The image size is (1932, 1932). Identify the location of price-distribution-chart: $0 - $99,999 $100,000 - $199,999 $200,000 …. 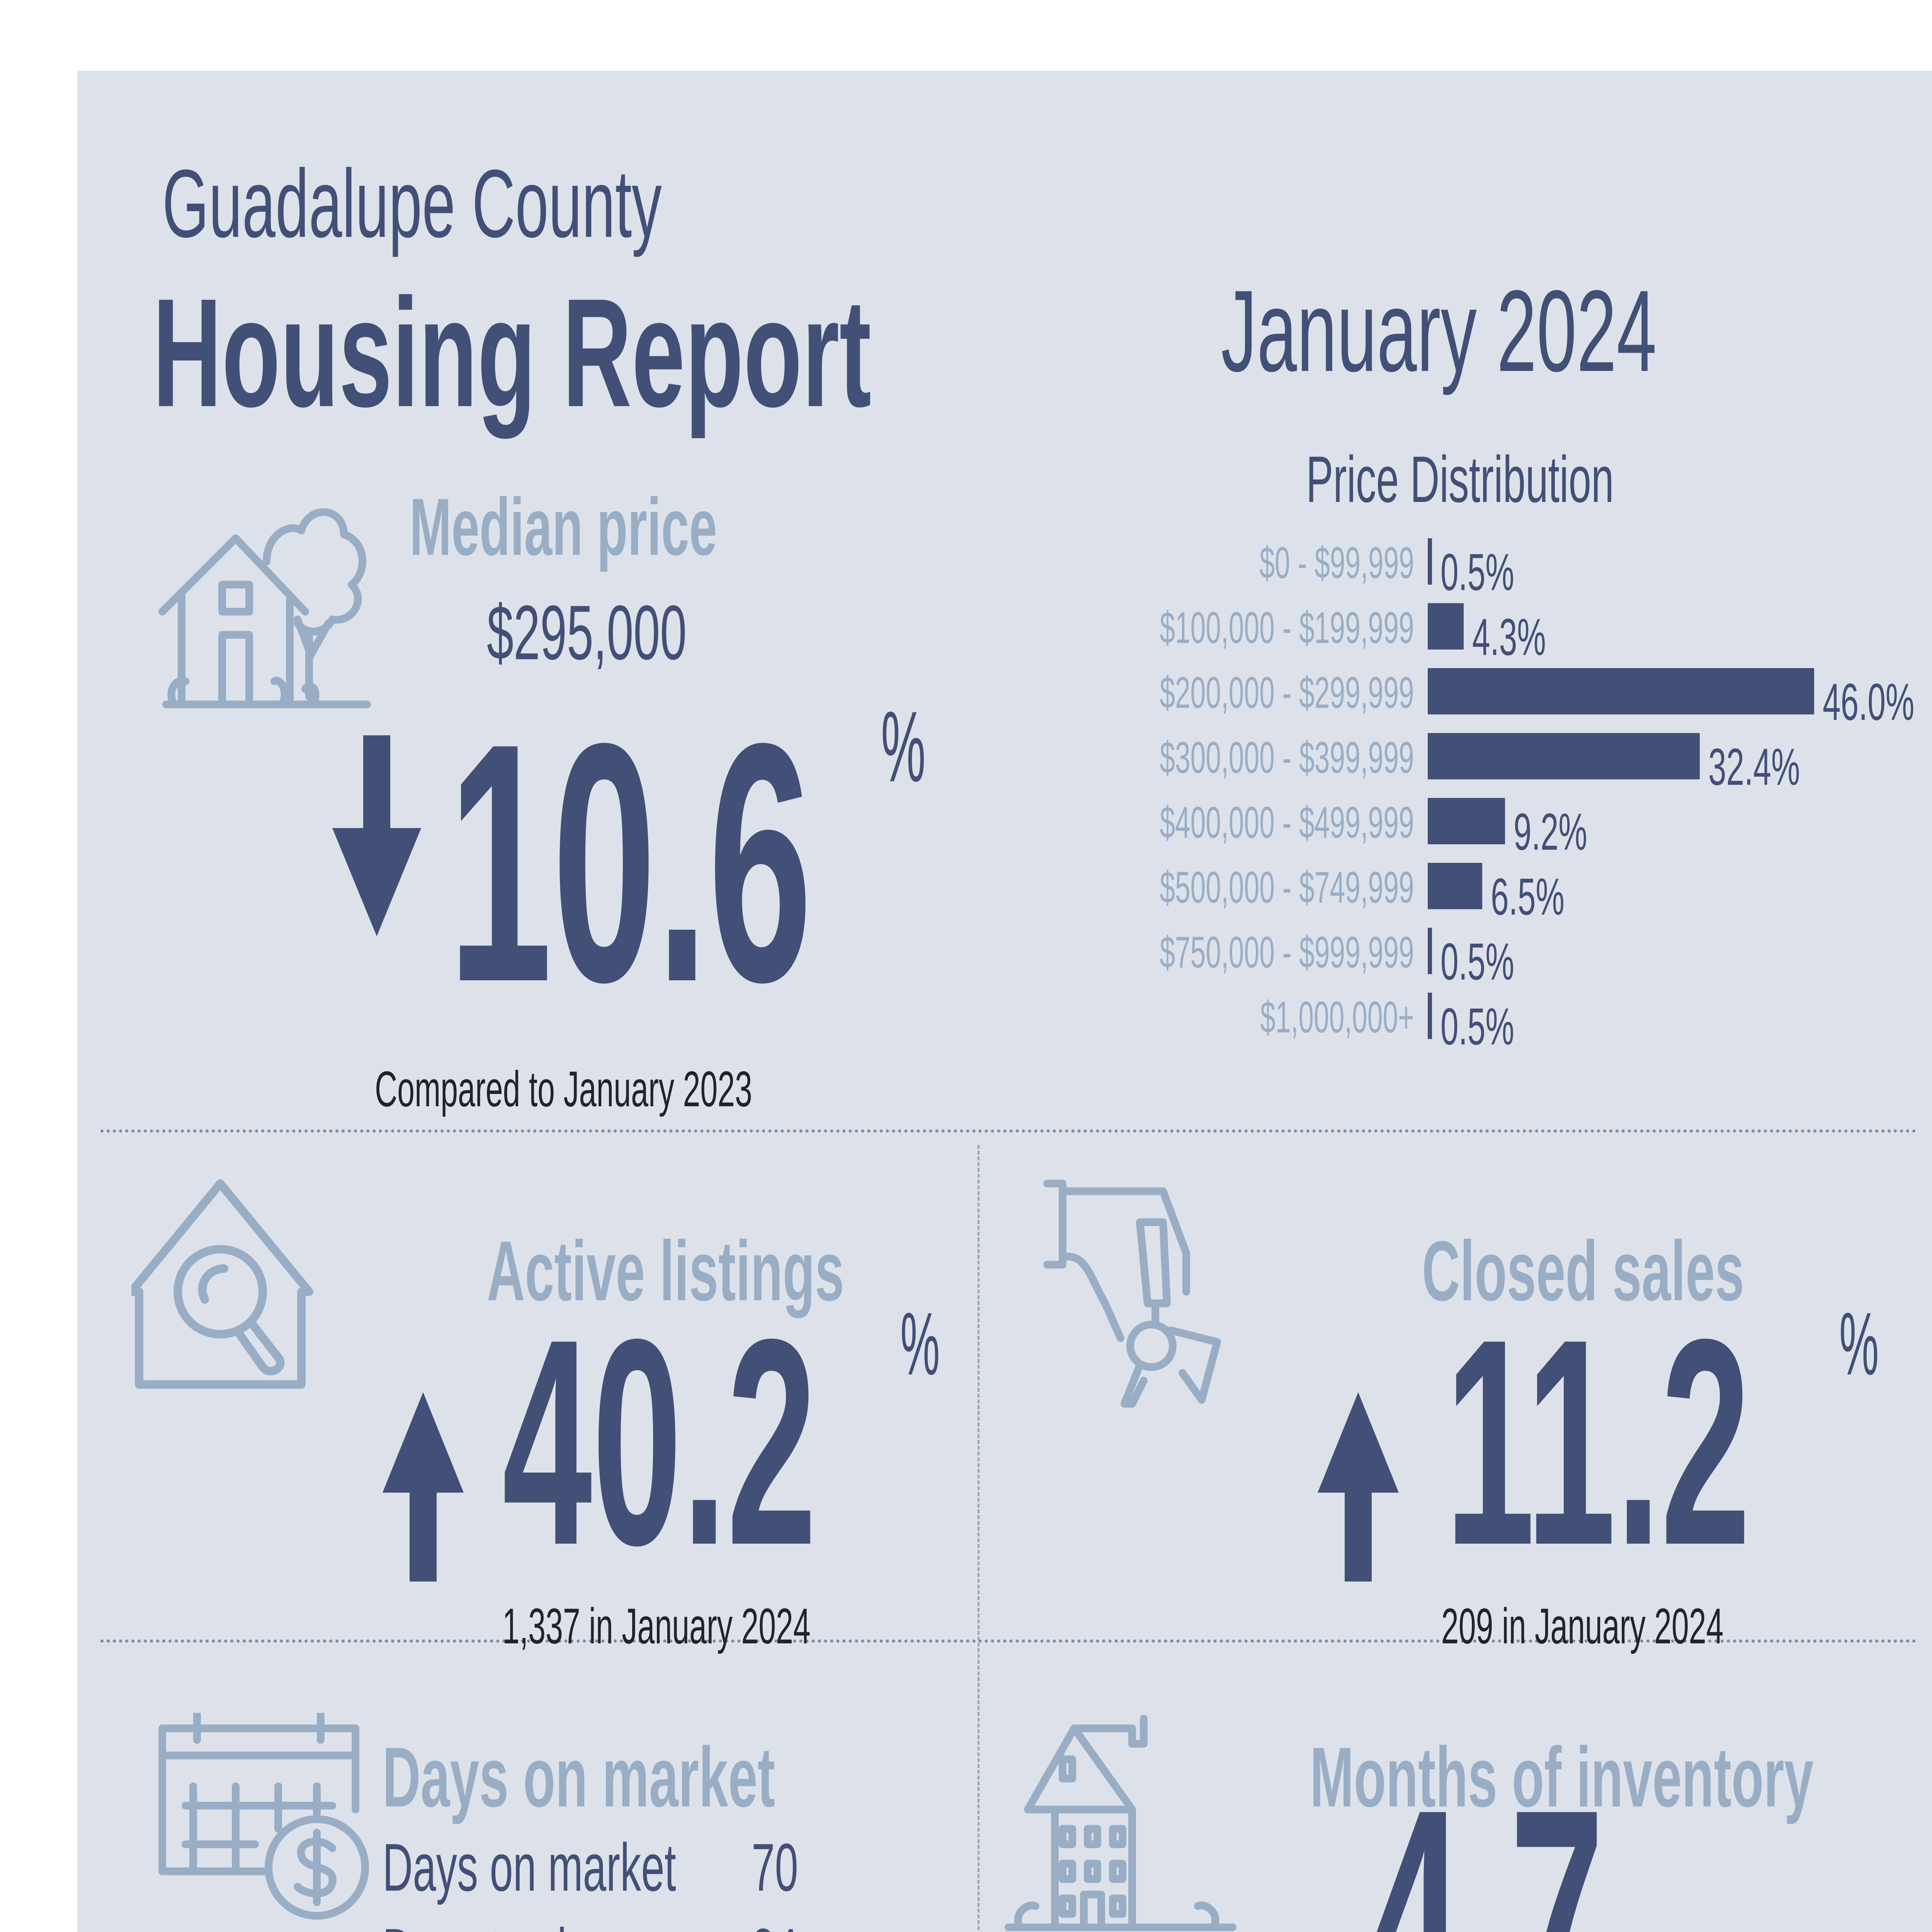
(1472, 824).